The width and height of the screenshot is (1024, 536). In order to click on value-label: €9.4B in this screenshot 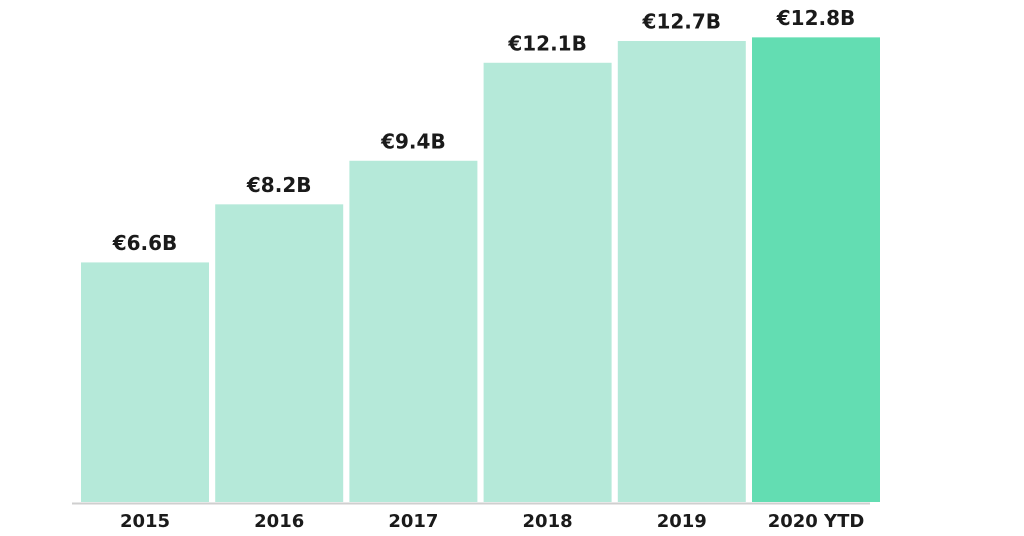, I will do `click(413, 141)`.